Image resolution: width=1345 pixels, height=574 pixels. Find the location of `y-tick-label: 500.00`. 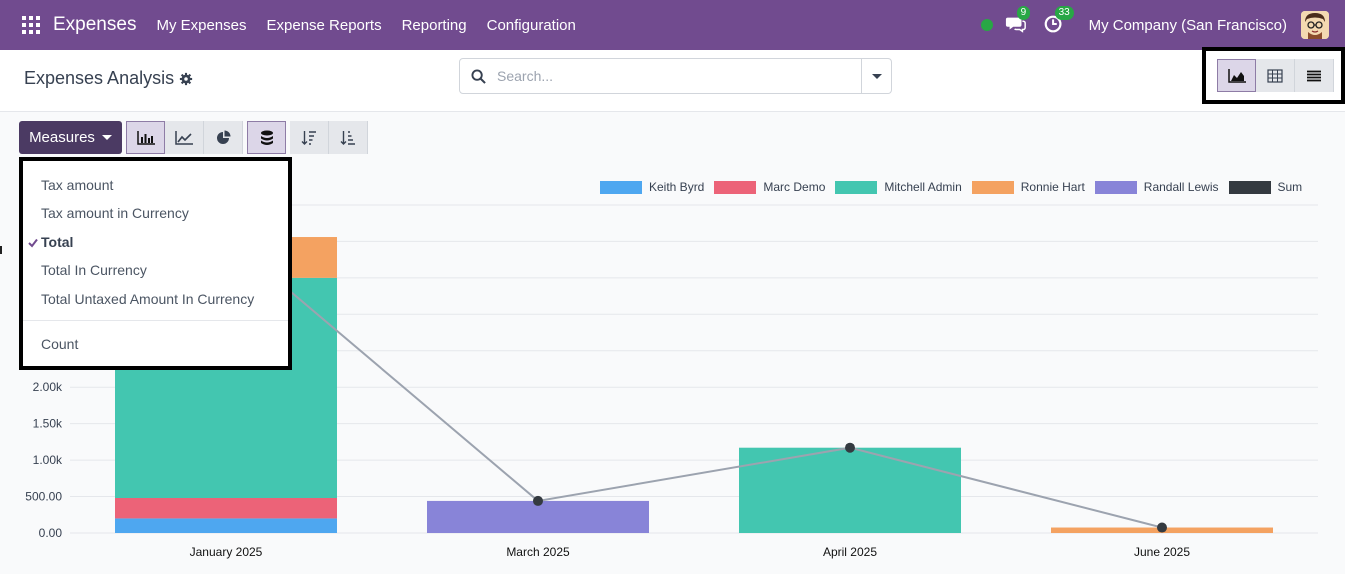

y-tick-label: 500.00 is located at coordinates (43, 497).